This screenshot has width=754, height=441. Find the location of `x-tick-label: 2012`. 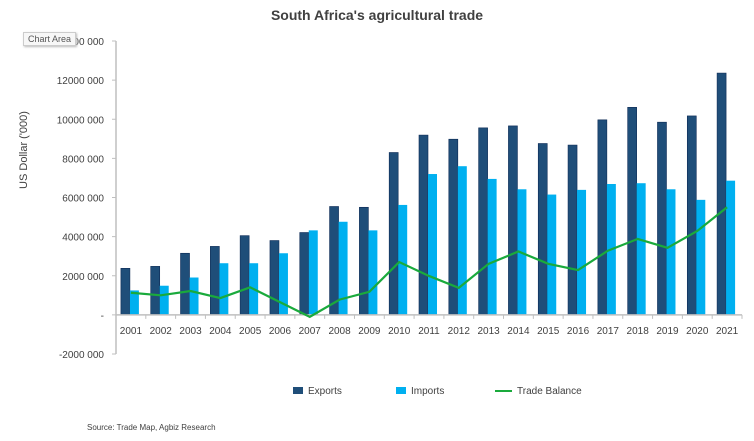

x-tick-label: 2012 is located at coordinates (459, 331).